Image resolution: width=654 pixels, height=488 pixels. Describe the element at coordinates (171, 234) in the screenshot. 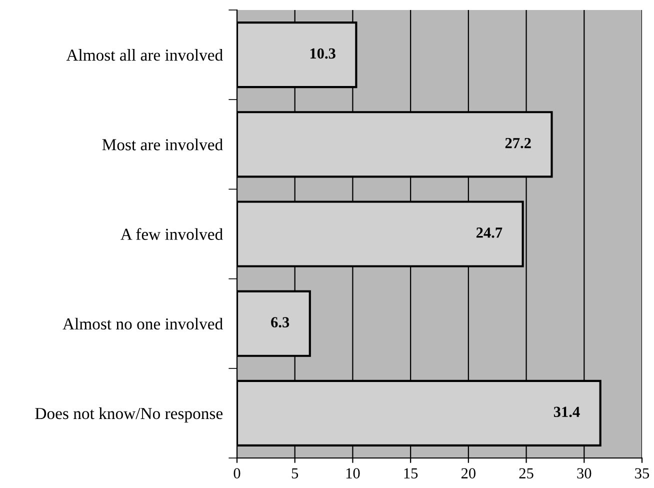

I see `y-tick-label: A few involved` at that location.